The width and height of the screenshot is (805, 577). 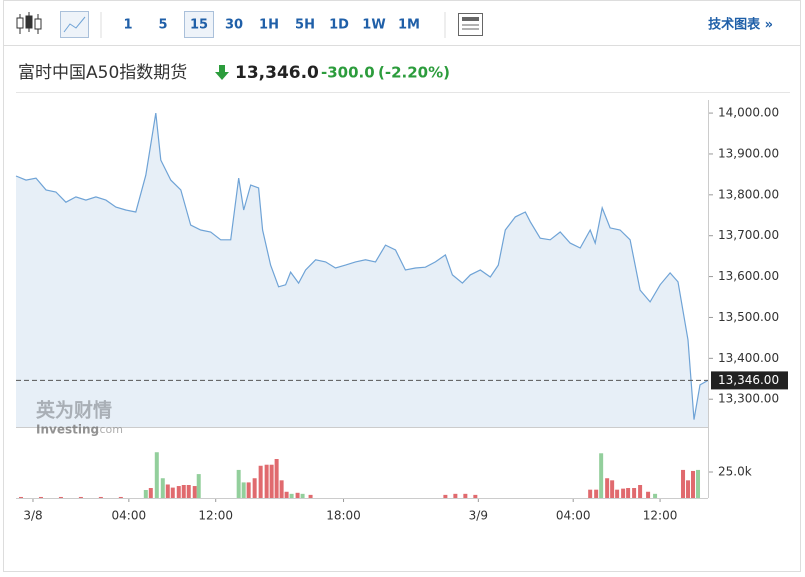 What do you see at coordinates (748, 194) in the screenshot?
I see `y-tick-label: 13,800.00` at bounding box center [748, 194].